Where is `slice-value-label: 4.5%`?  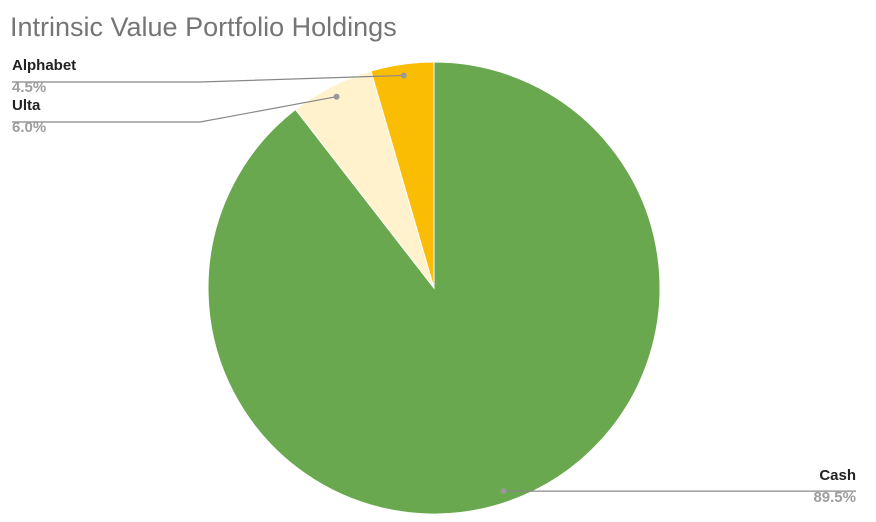 slice-value-label: 4.5% is located at coordinates (29, 87).